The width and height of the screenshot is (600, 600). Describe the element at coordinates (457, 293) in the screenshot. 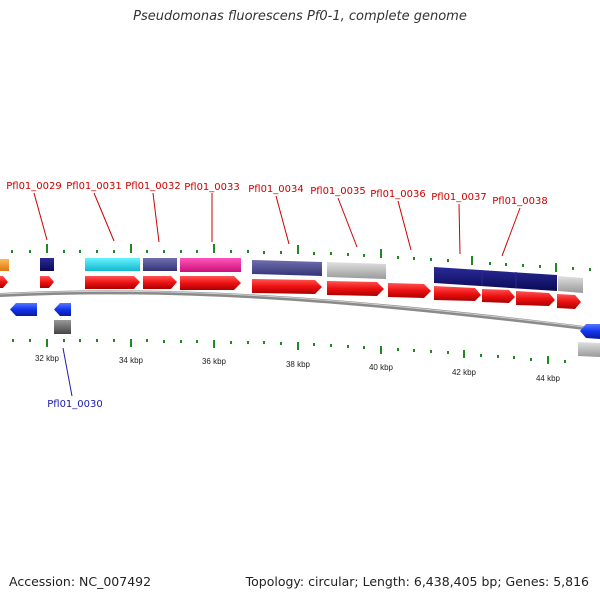

I see `gene-arrow-pfl01-0037a` at that location.